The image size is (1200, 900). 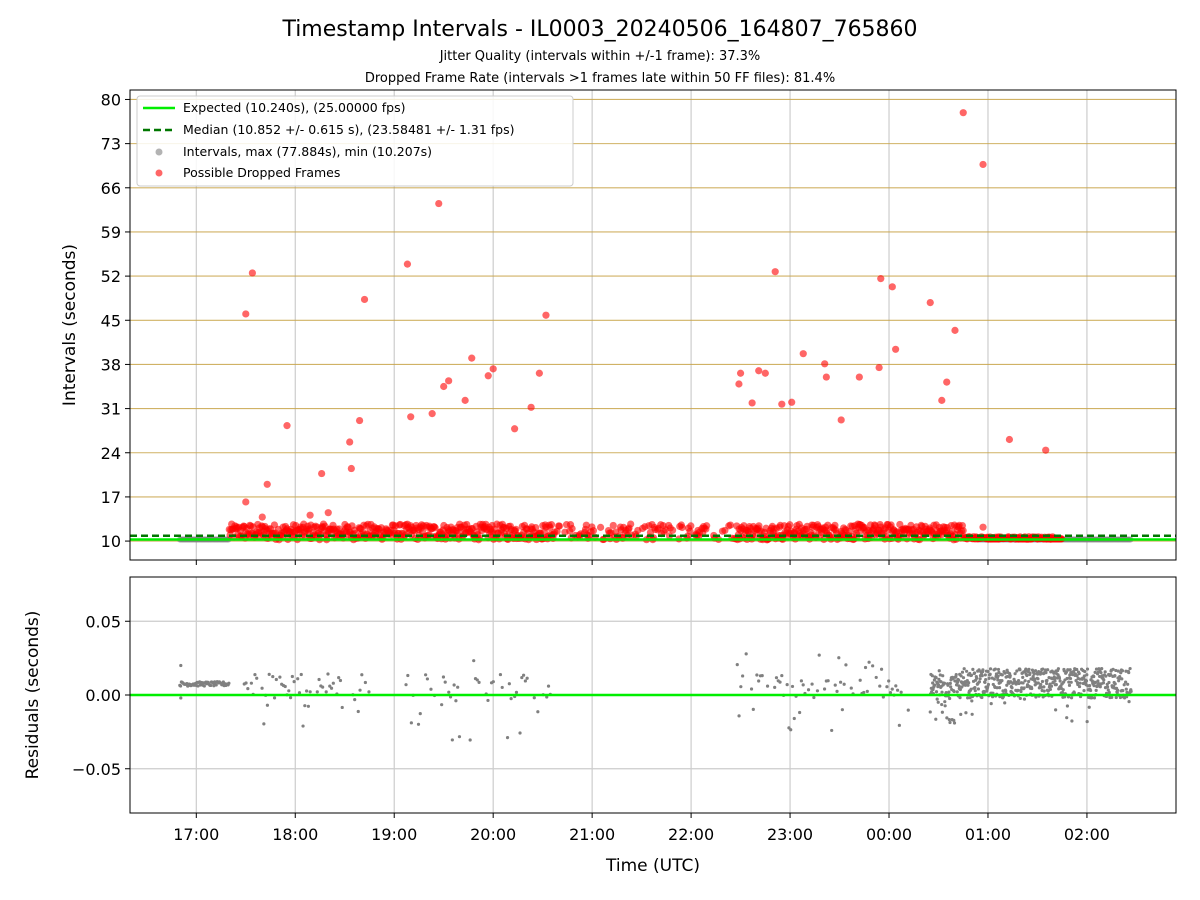 What do you see at coordinates (111, 409) in the screenshot?
I see `intervals-ytick-label-3: 31` at bounding box center [111, 409].